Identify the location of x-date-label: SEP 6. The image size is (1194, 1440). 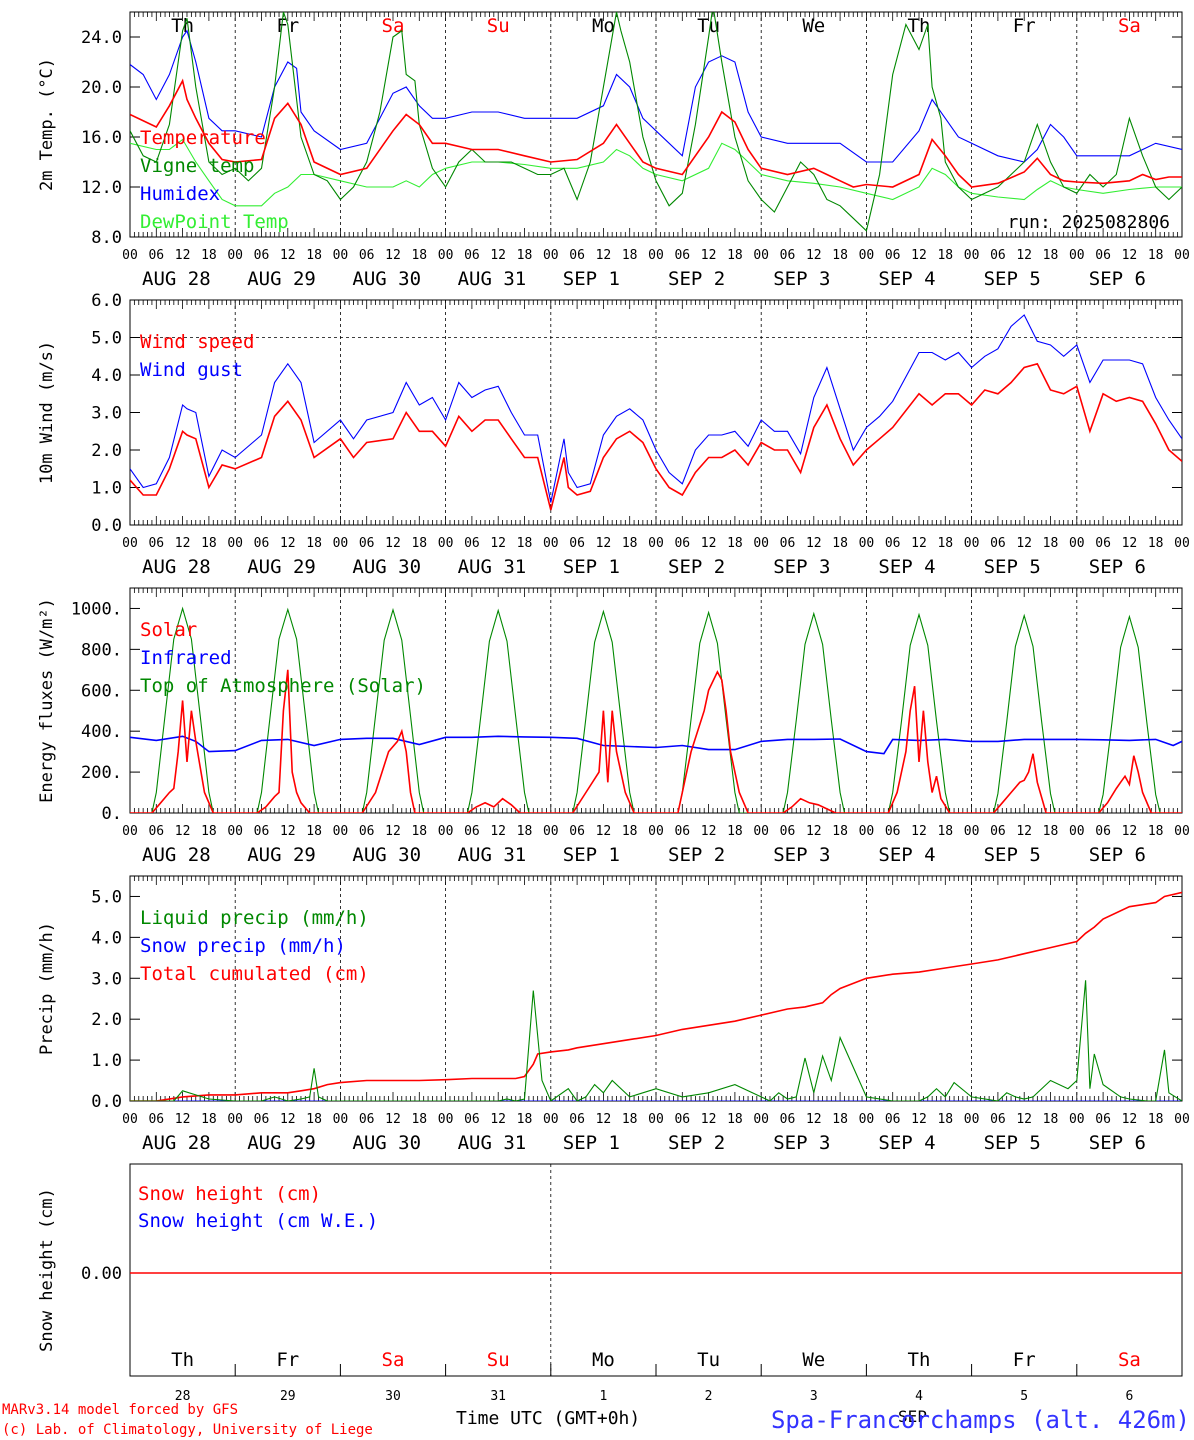
(1117, 855).